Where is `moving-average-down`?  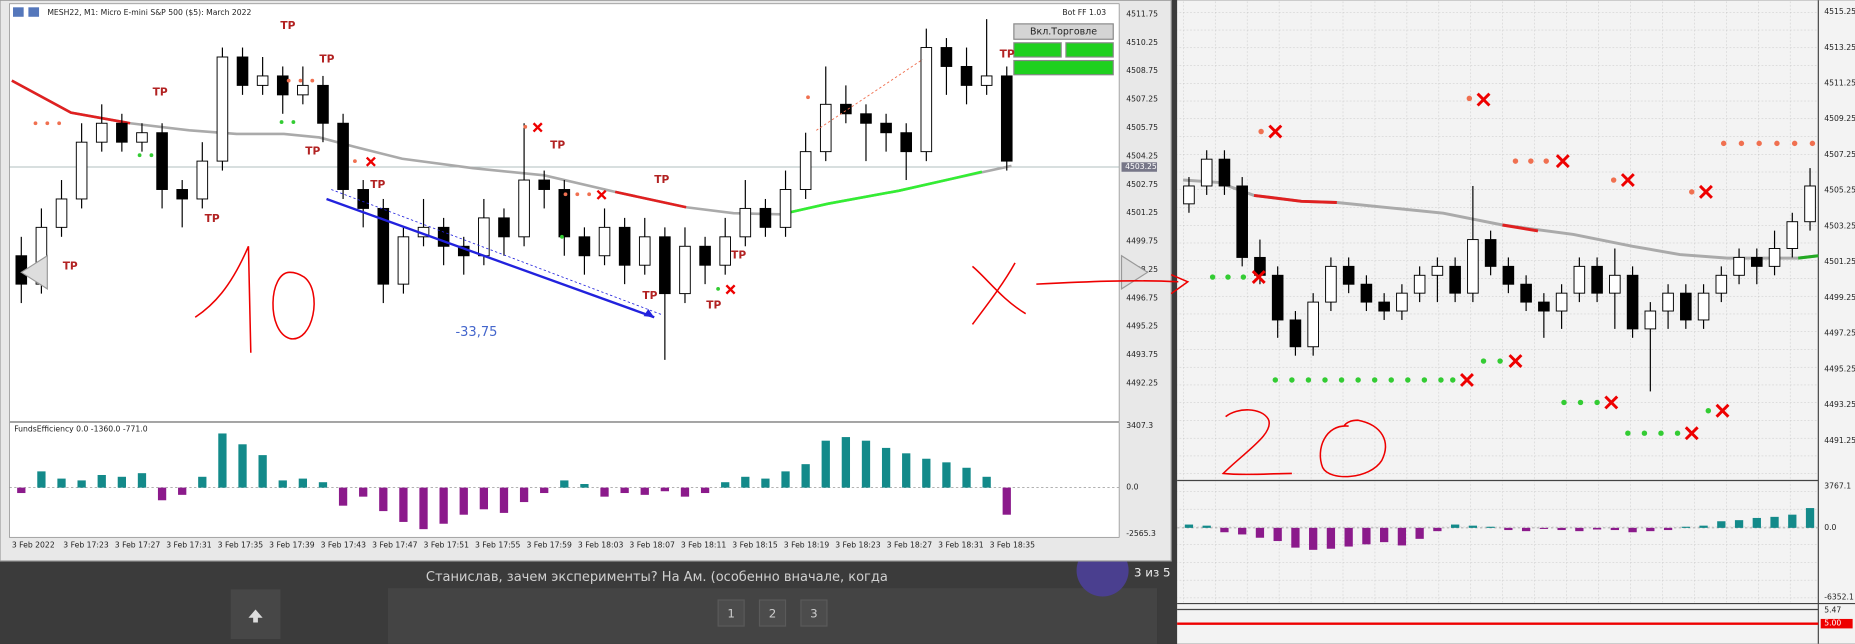 moving-average-down is located at coordinates (650, 199).